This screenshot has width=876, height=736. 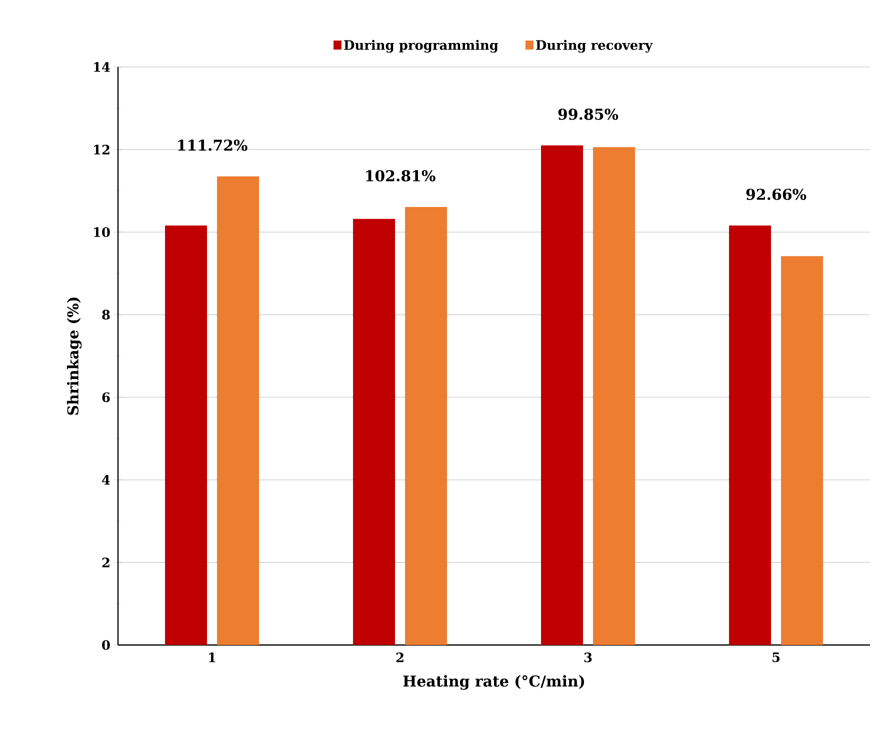 What do you see at coordinates (106, 645) in the screenshot?
I see `y-tick-label: 0` at bounding box center [106, 645].